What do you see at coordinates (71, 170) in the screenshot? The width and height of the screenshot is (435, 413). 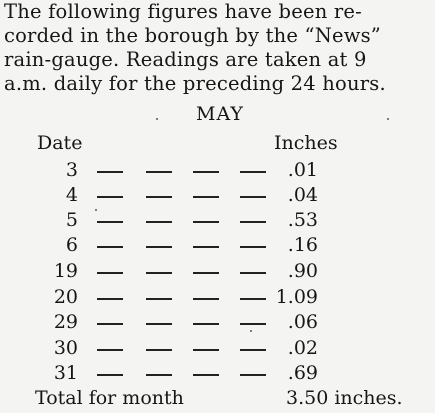 I see `row-date: 3` at bounding box center [71, 170].